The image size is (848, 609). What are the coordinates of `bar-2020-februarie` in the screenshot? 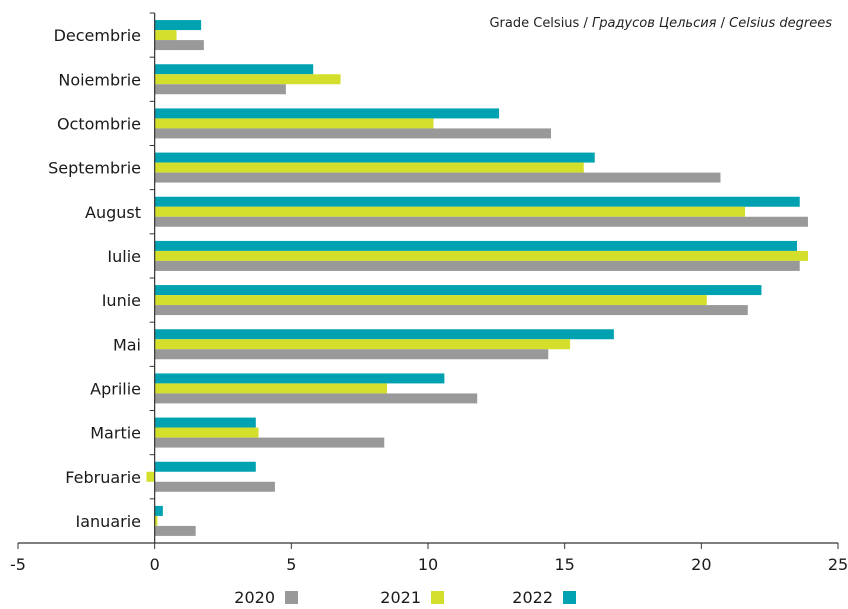 It's located at (214, 486).